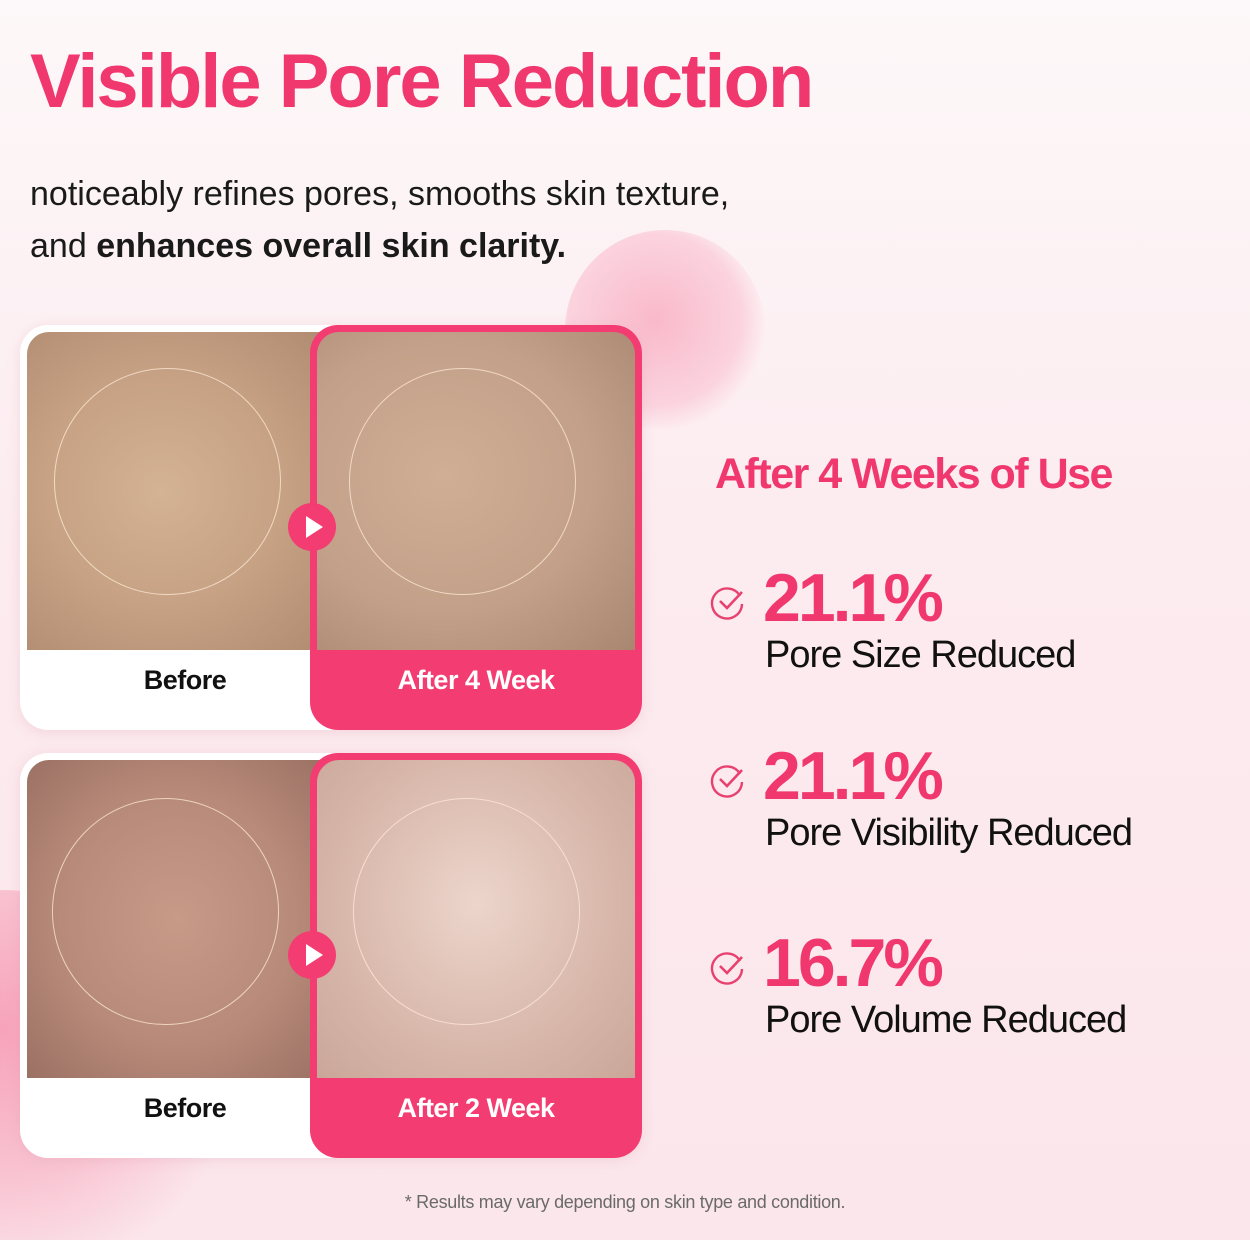  What do you see at coordinates (920, 655) in the screenshot?
I see `stat-label: Pore Size Reduced` at bounding box center [920, 655].